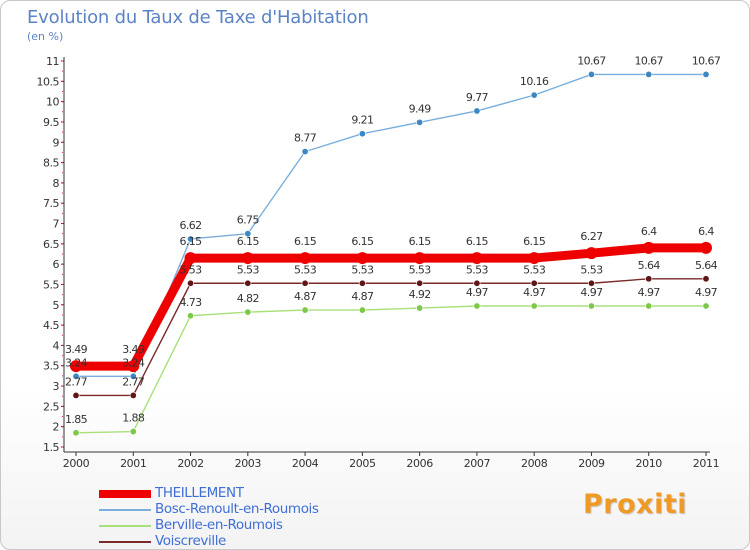  Describe the element at coordinates (477, 463) in the screenshot. I see `x-tick-label: 2007` at that location.